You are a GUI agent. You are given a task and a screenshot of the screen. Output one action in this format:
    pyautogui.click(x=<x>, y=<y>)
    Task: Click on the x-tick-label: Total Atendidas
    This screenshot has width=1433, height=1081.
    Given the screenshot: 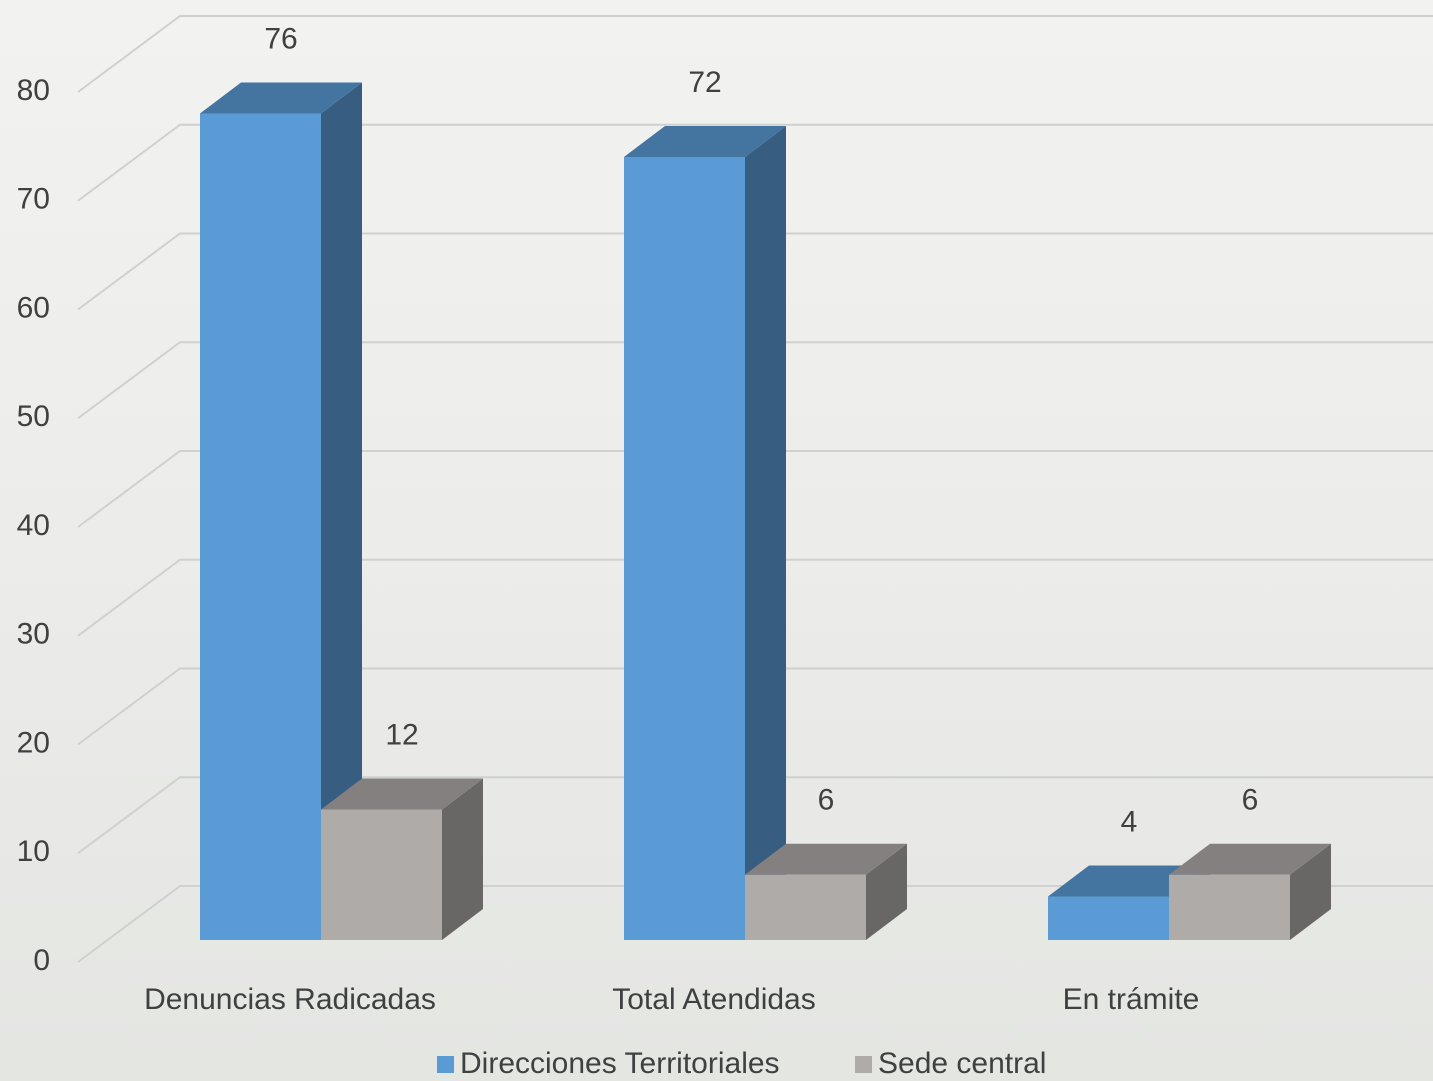 What is the action you would take?
    pyautogui.click(x=713, y=999)
    